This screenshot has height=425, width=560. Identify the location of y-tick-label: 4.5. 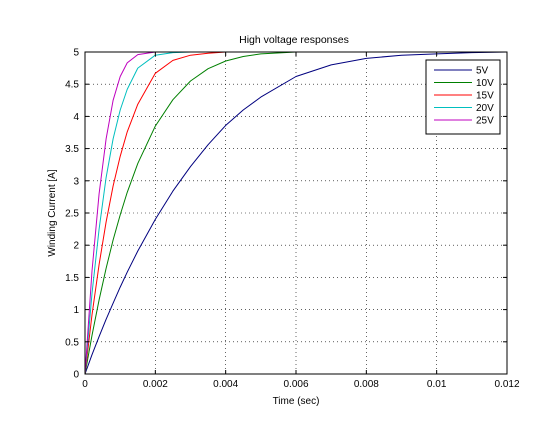
(72, 85).